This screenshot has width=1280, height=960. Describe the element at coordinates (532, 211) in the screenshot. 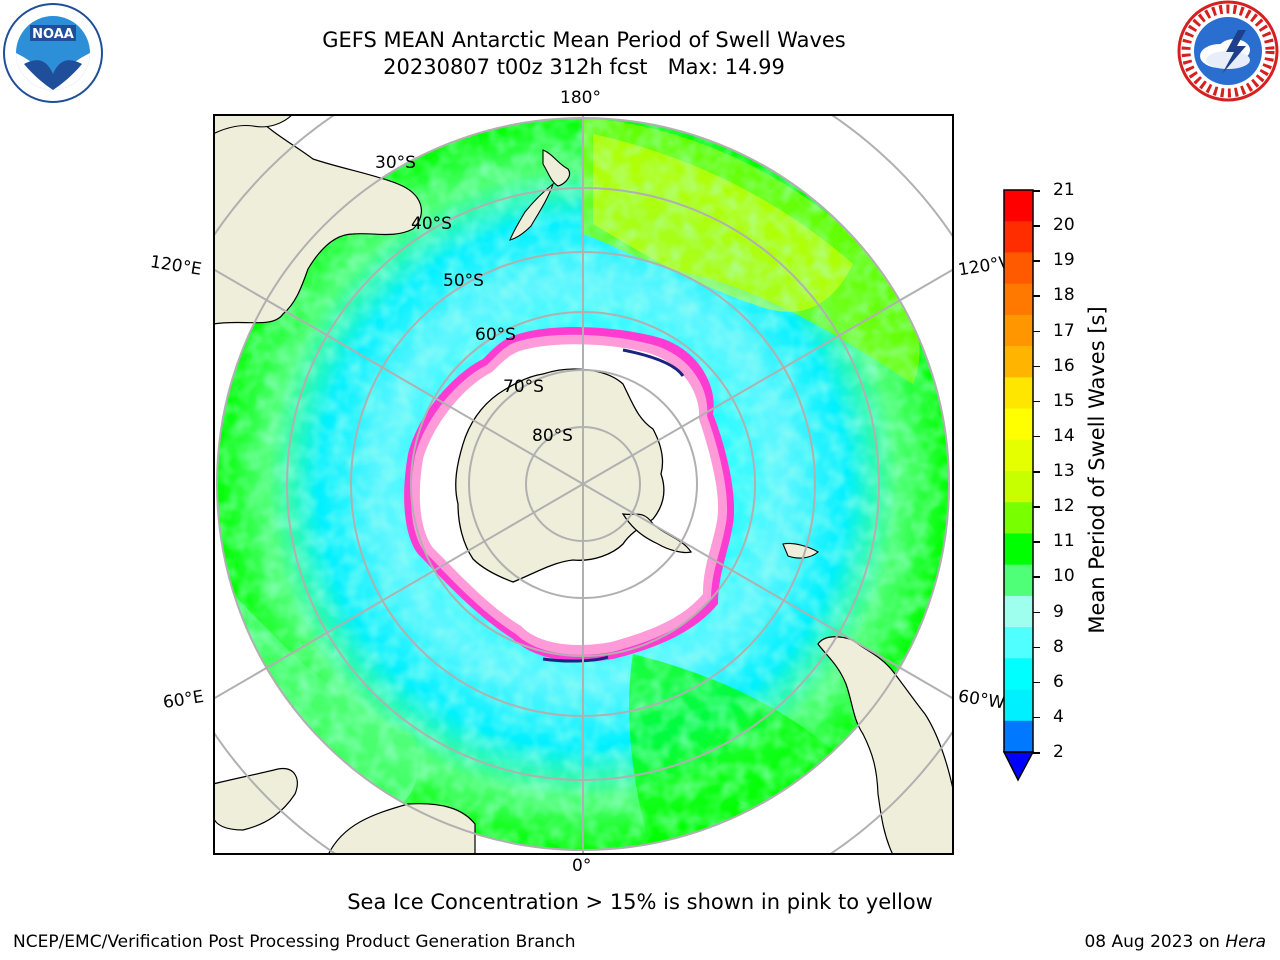

I see `new-zealand-south-island` at that location.